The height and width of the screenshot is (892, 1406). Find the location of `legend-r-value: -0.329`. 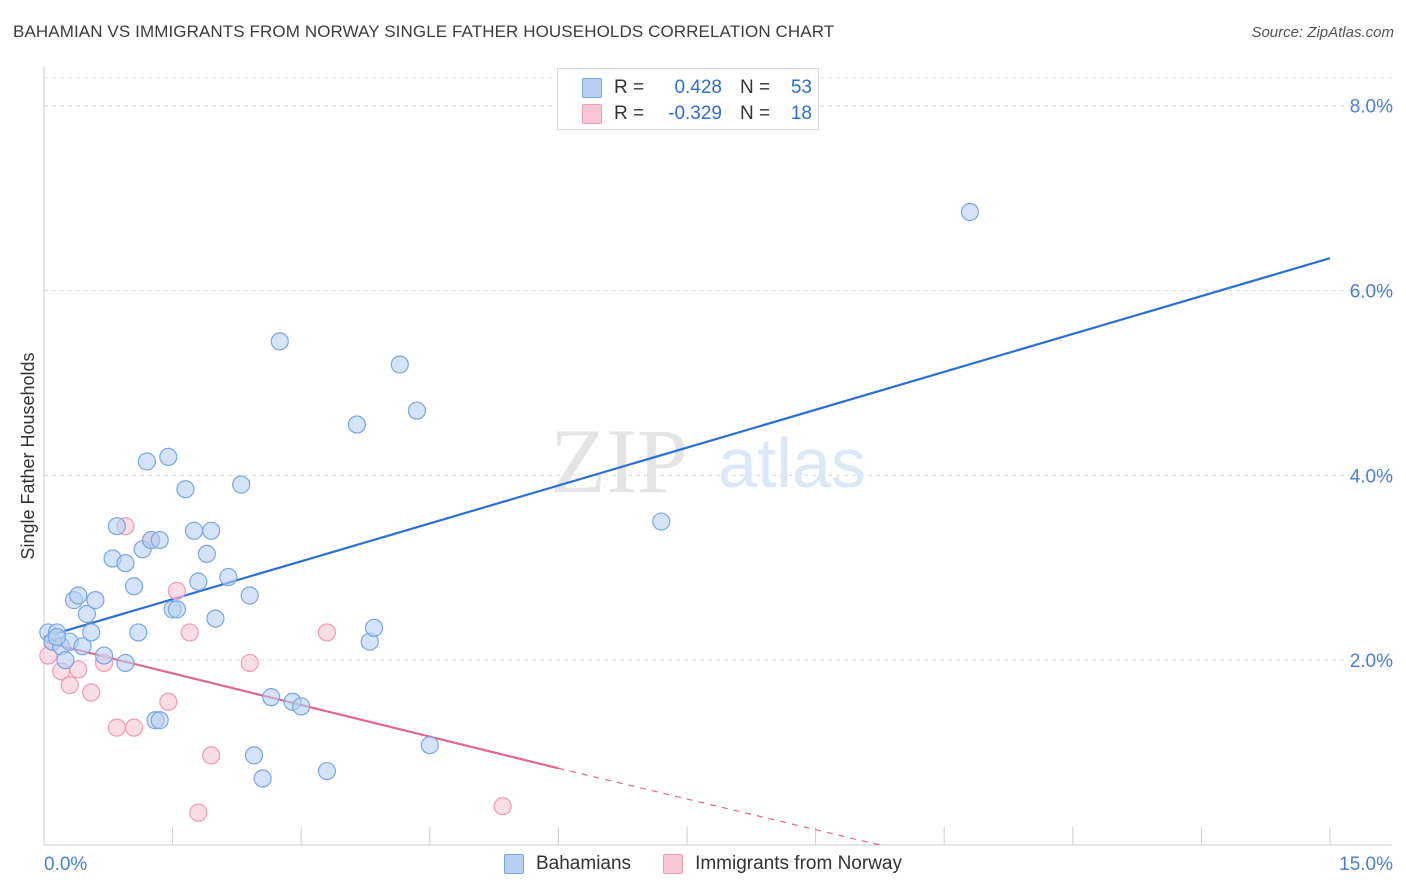

legend-r-value: -0.329 is located at coordinates (695, 113).